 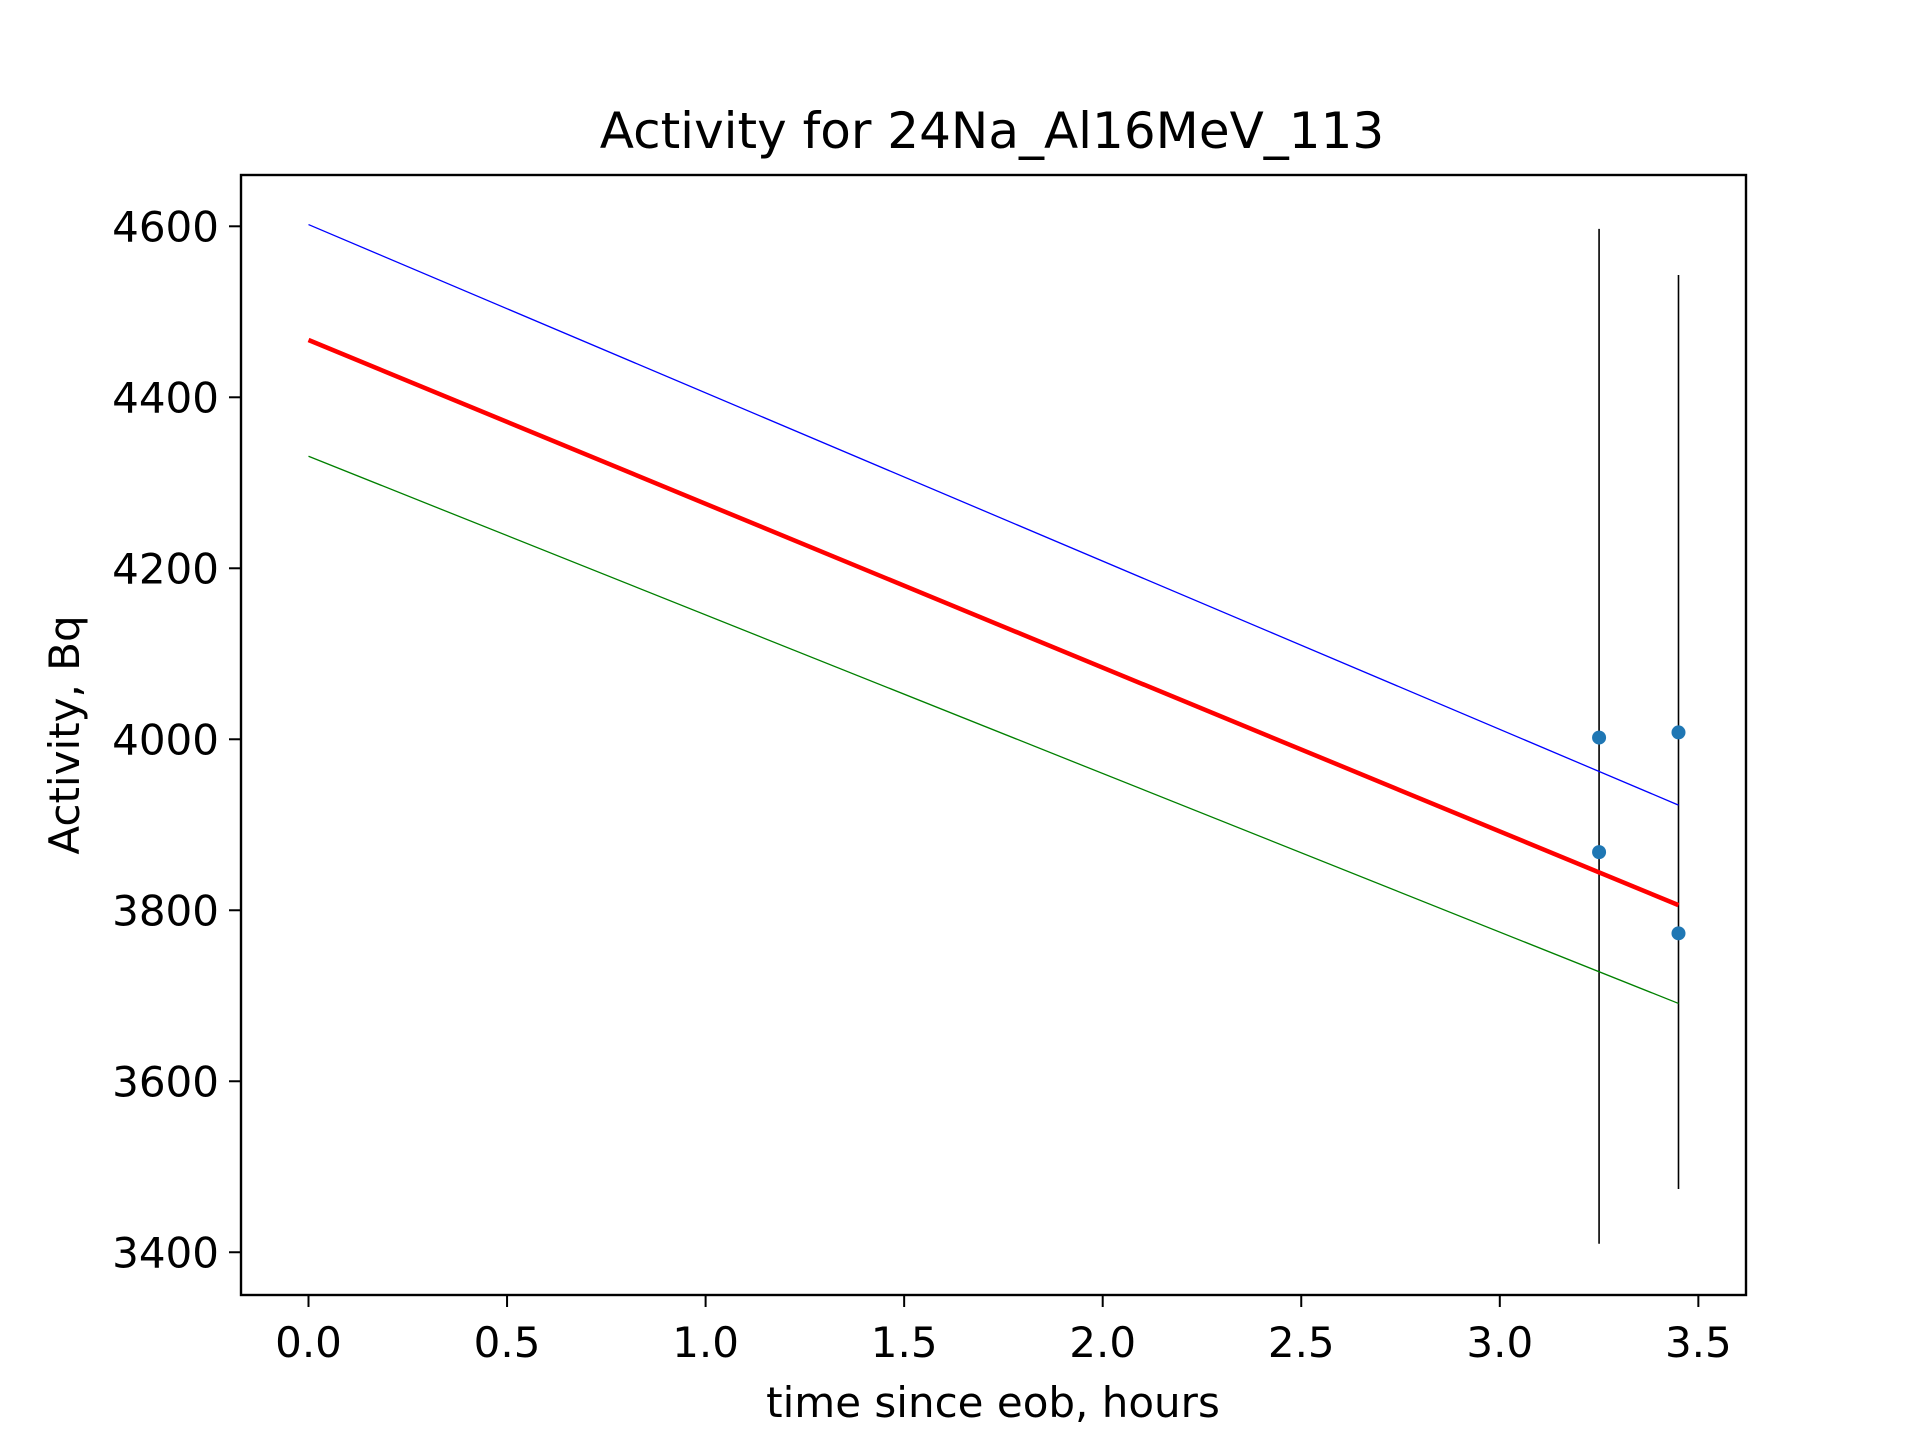 What do you see at coordinates (1698, 1342) in the screenshot?
I see `x-tick-label: 3.5` at bounding box center [1698, 1342].